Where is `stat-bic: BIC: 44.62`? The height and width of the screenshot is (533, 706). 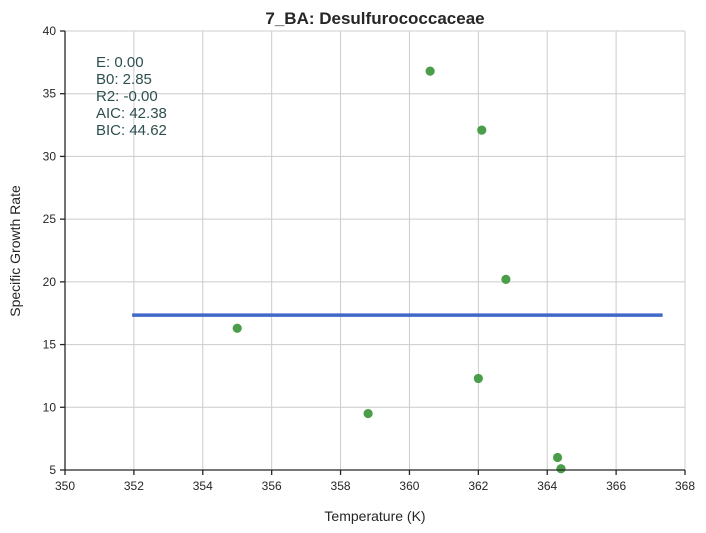 stat-bic: BIC: 44.62 is located at coordinates (131, 130).